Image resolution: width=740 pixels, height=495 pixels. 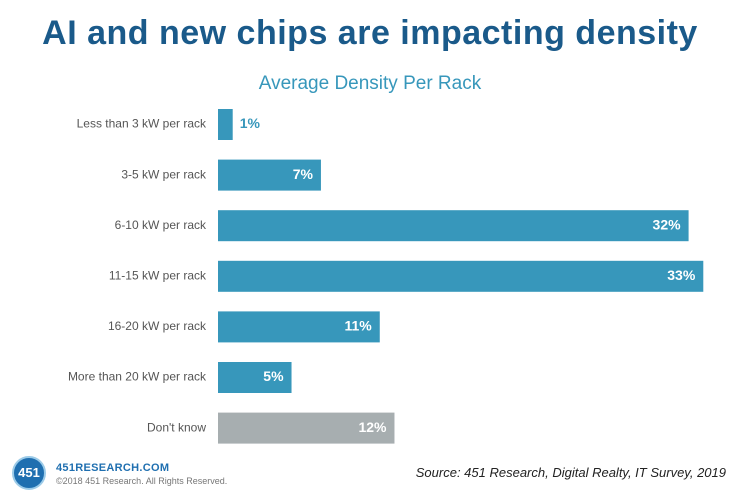 I want to click on 451-logo: 451, so click(x=29, y=473).